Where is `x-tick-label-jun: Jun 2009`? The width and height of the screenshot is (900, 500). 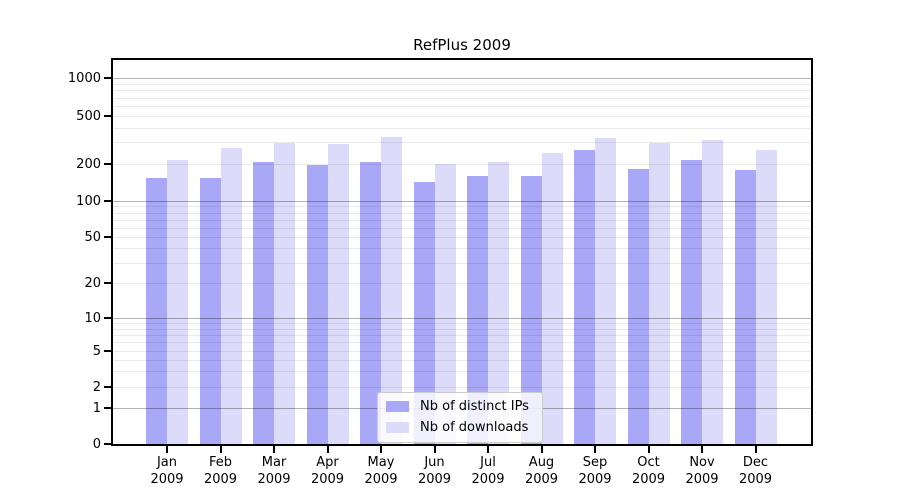
x-tick-label-jun: Jun 2009 is located at coordinates (434, 471).